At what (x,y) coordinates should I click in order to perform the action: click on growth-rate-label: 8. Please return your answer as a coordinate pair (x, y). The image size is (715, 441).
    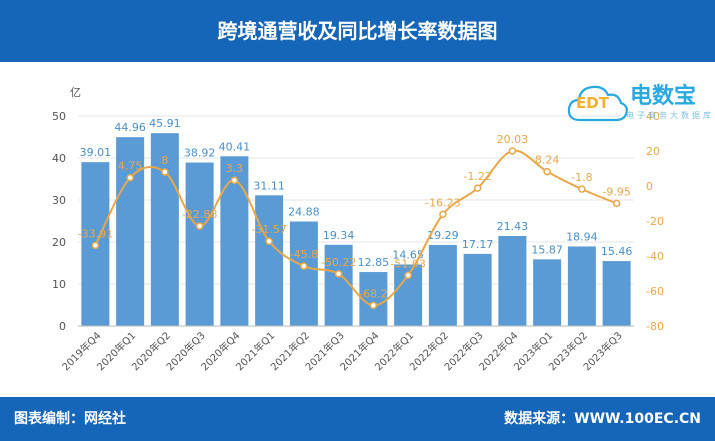
    Looking at the image, I should click on (164, 160).